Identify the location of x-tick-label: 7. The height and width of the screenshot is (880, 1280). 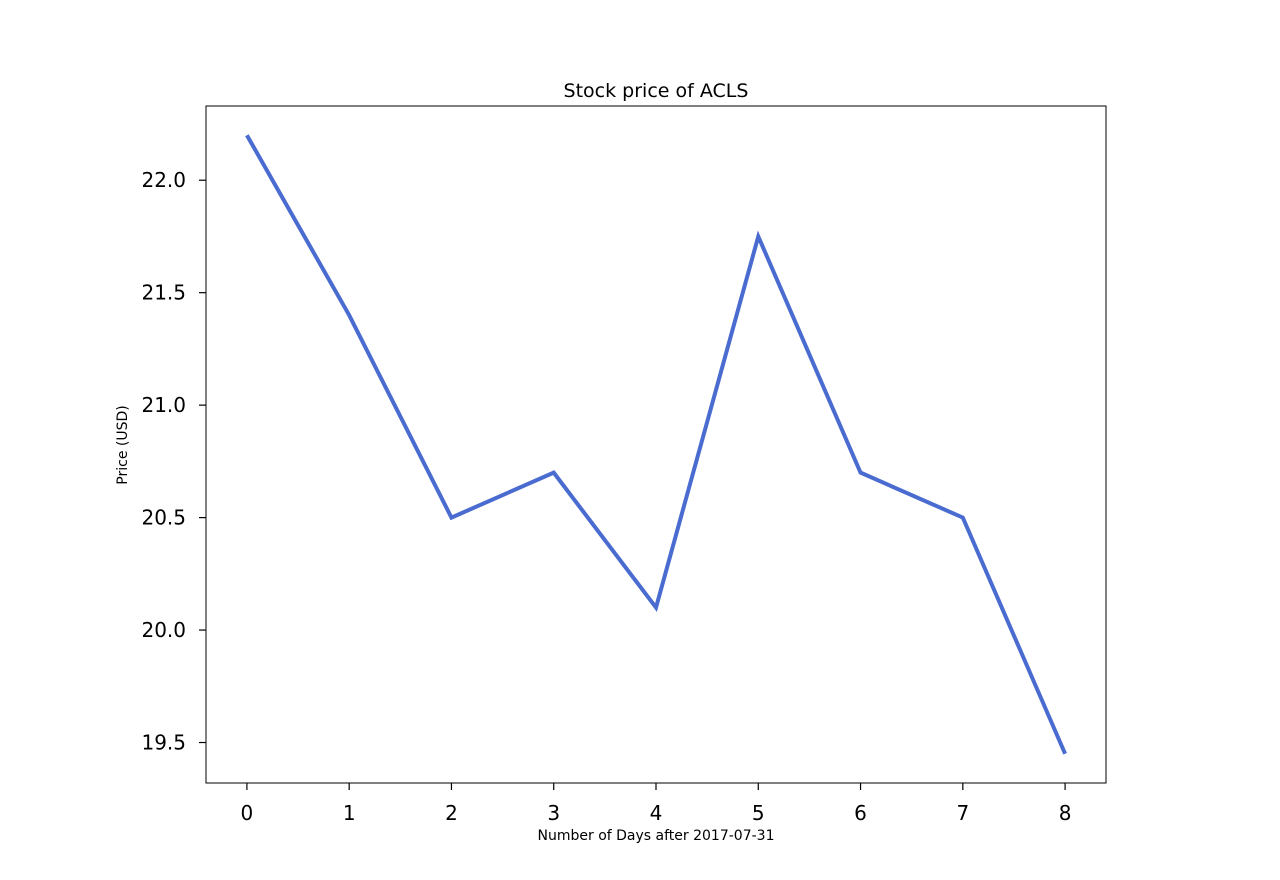
(962, 813).